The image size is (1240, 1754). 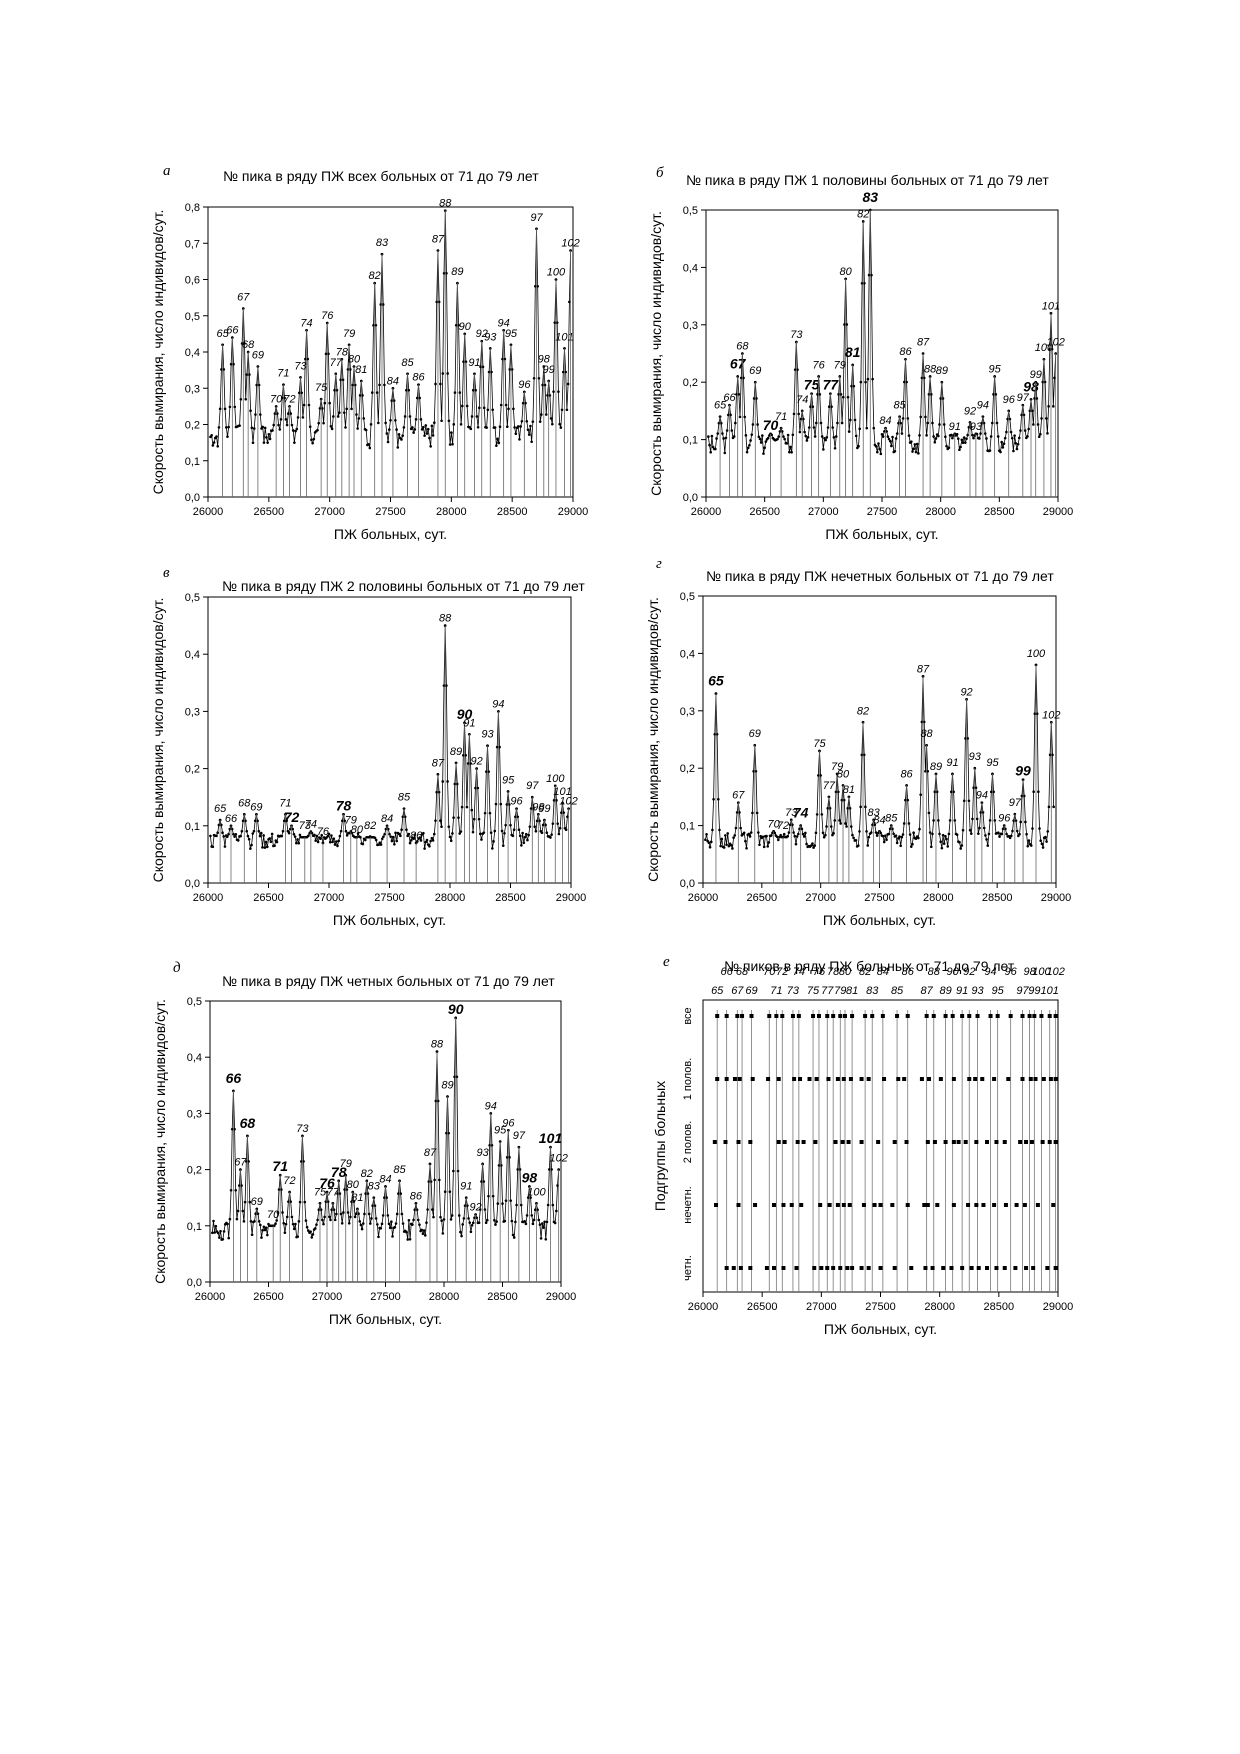 What do you see at coordinates (966, 692) in the screenshot?
I see `peak-label: 92` at bounding box center [966, 692].